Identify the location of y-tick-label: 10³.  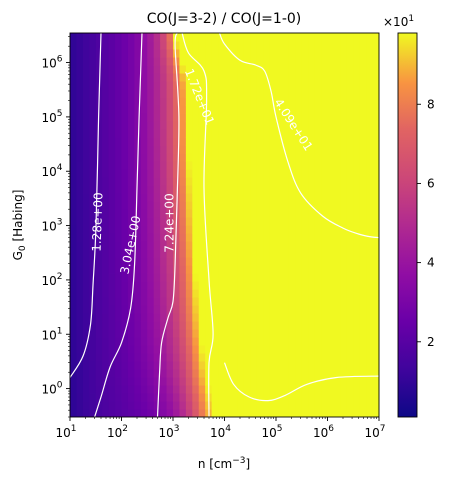
(51, 226).